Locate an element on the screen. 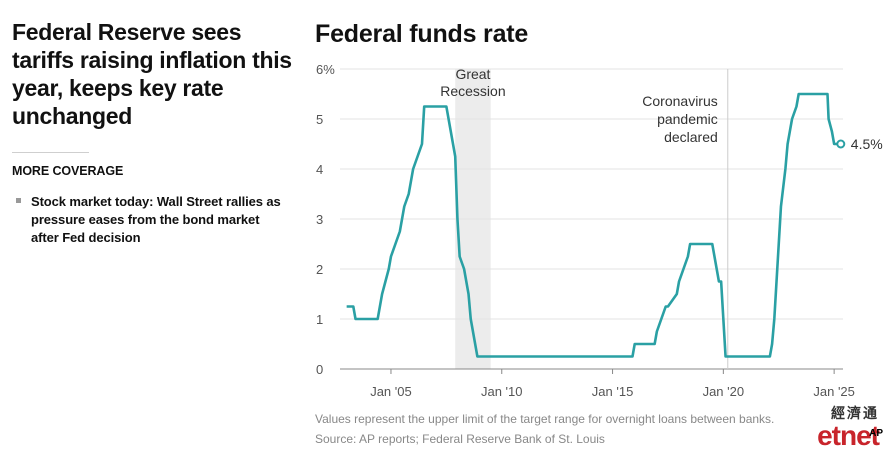 This screenshot has height=451, width=883. x-tick-label: Jan '20 is located at coordinates (724, 391).